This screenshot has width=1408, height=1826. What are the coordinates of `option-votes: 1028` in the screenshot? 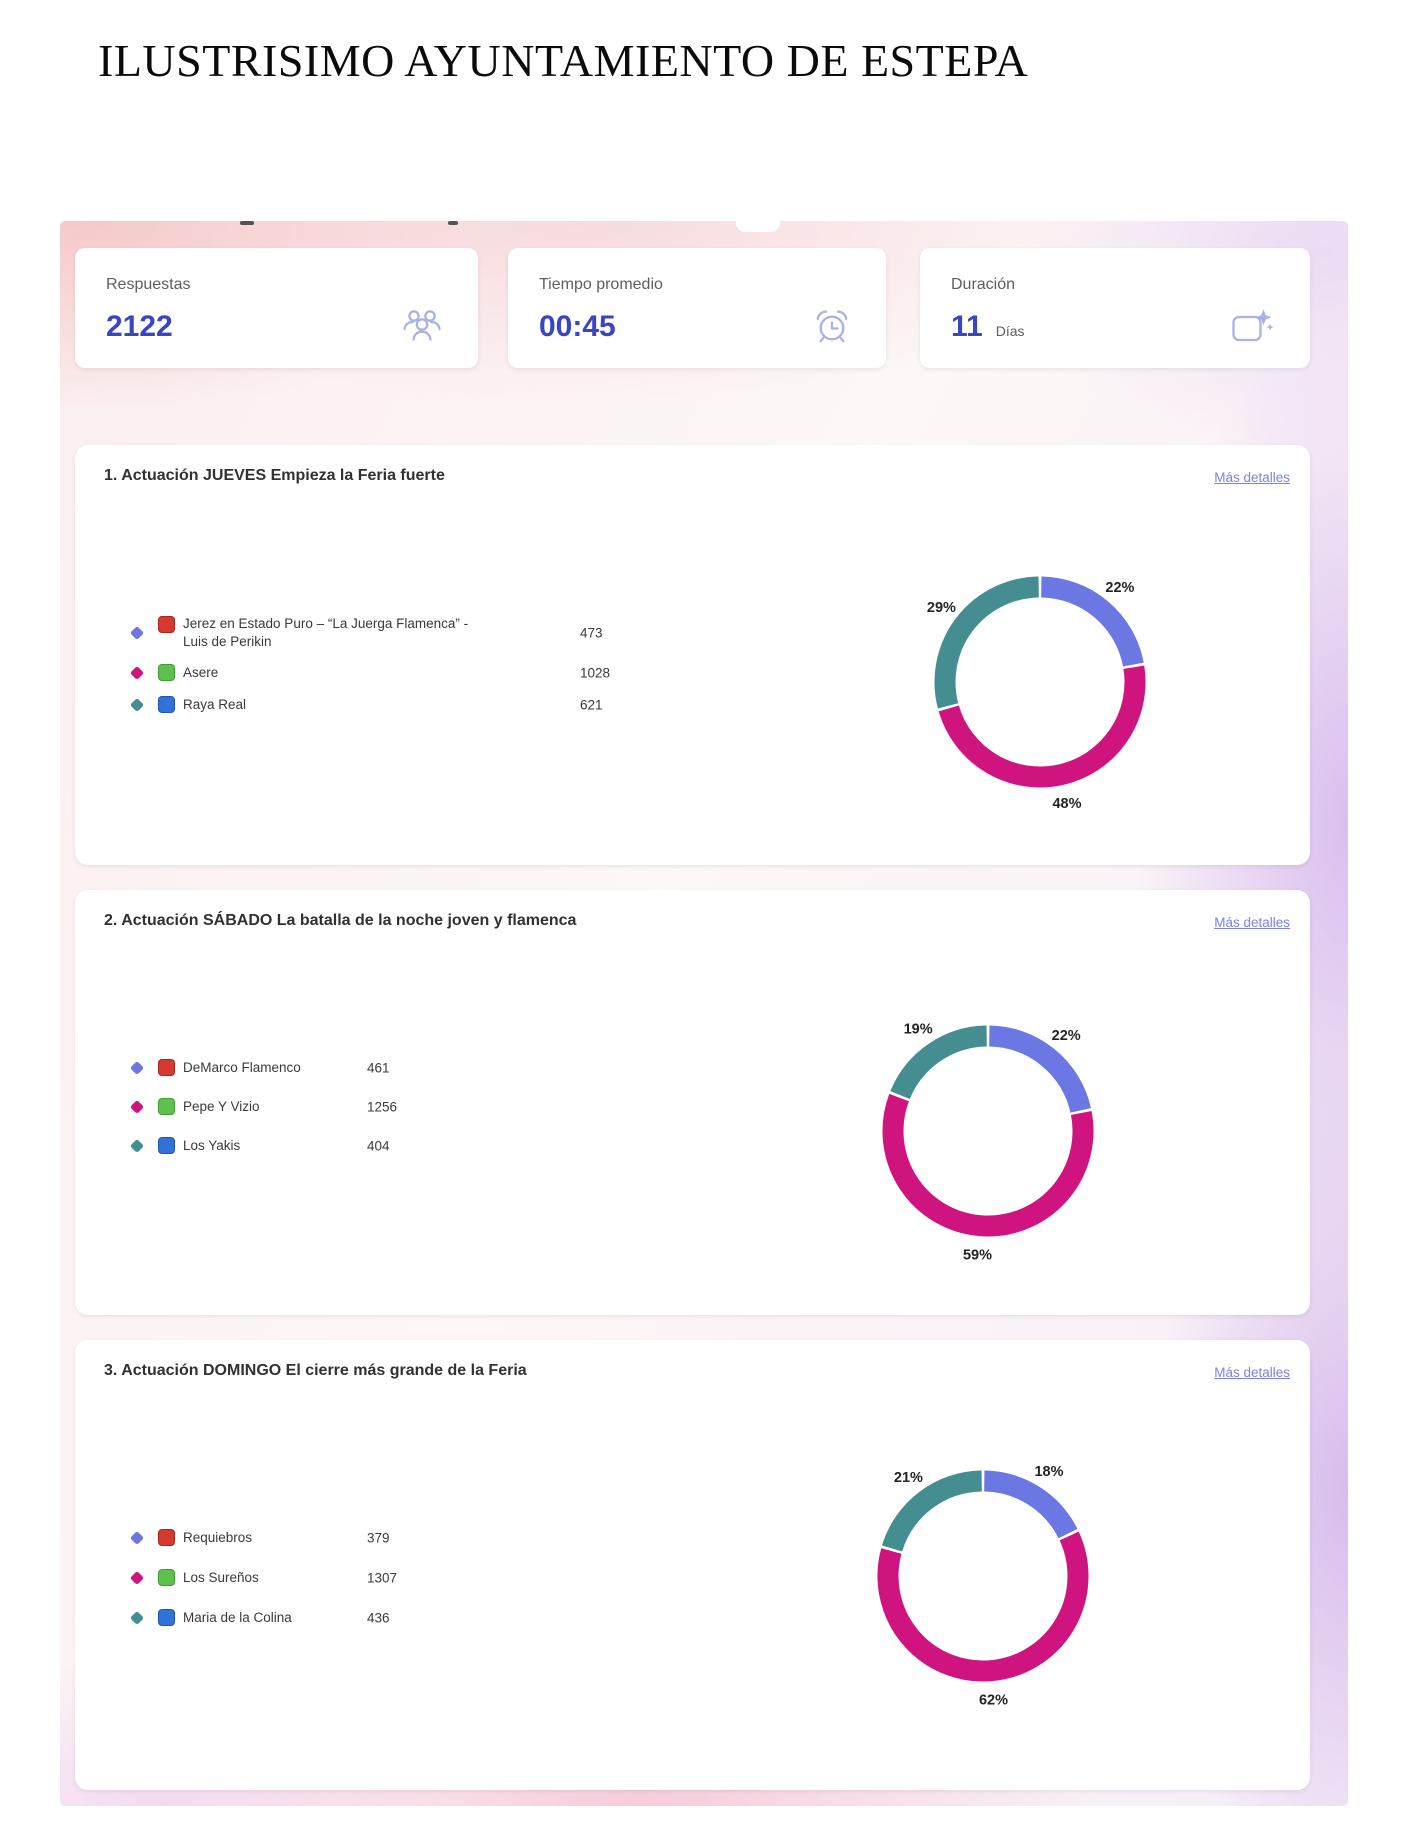 It's located at (595, 673).